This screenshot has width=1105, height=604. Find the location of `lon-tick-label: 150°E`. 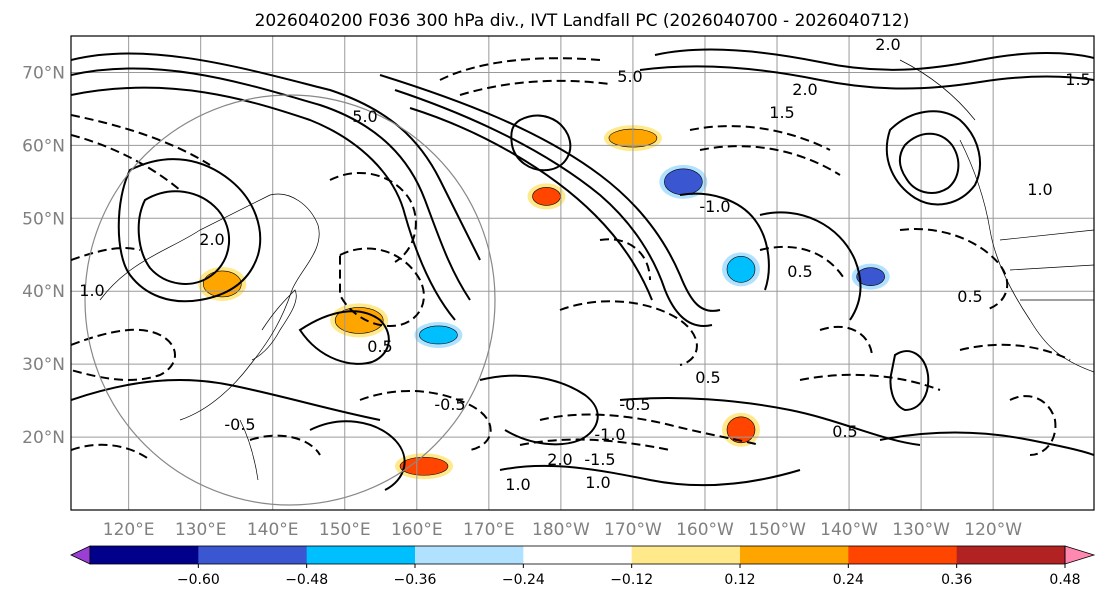

lon-tick-label: 150°E is located at coordinates (345, 530).